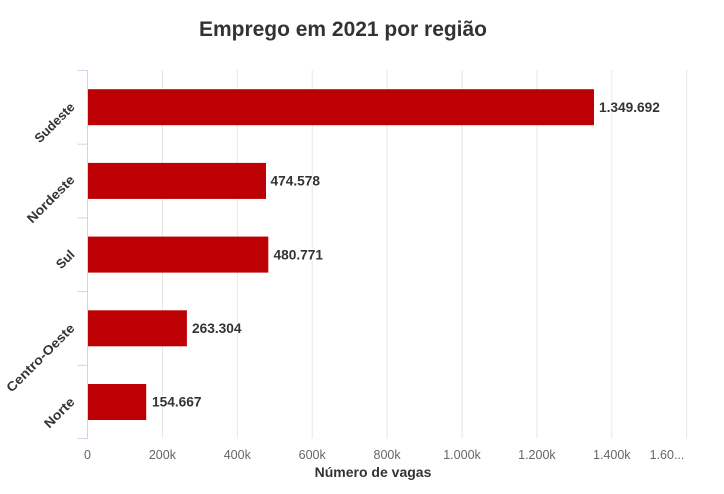  Describe the element at coordinates (177, 402) in the screenshot. I see `svg-text: 154.667` at that location.